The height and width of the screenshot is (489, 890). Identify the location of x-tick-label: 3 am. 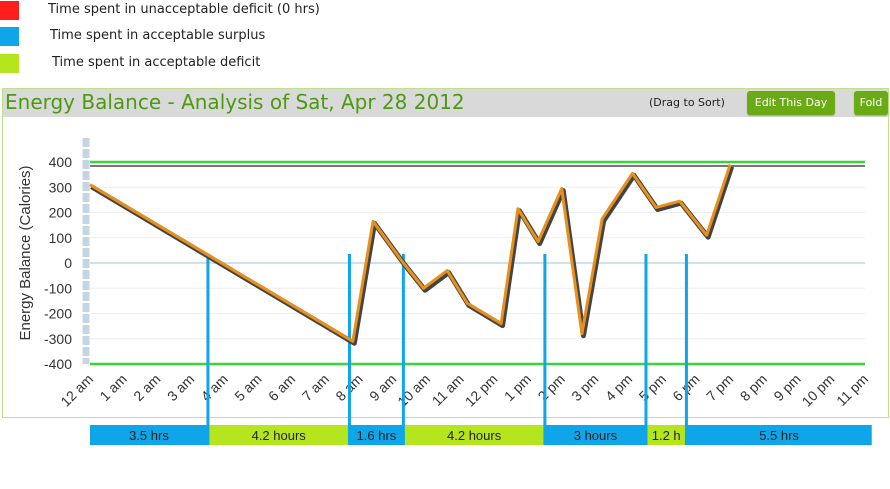
(180, 387).